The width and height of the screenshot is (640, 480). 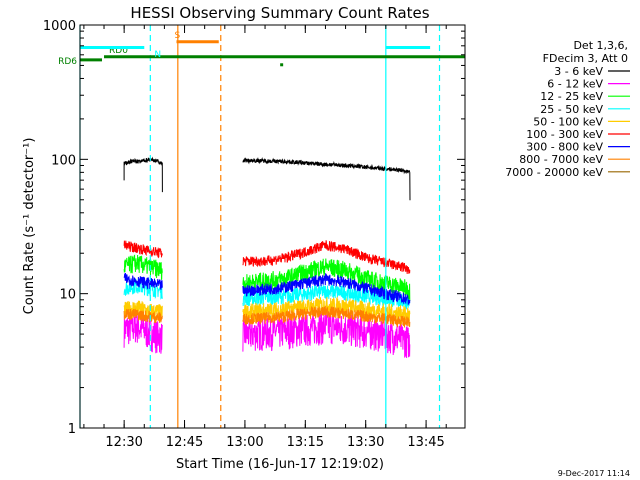 What do you see at coordinates (184, 442) in the screenshot?
I see `x-tick-label: 12:45` at bounding box center [184, 442].